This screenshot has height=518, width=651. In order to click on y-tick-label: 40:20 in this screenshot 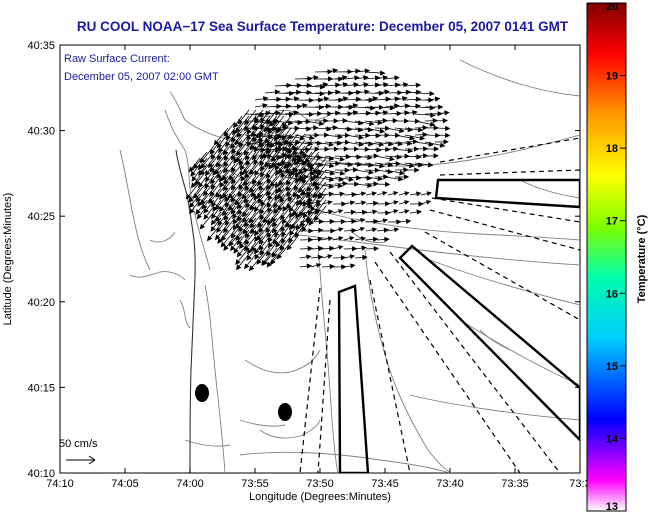, I will do `click(41, 303)`.